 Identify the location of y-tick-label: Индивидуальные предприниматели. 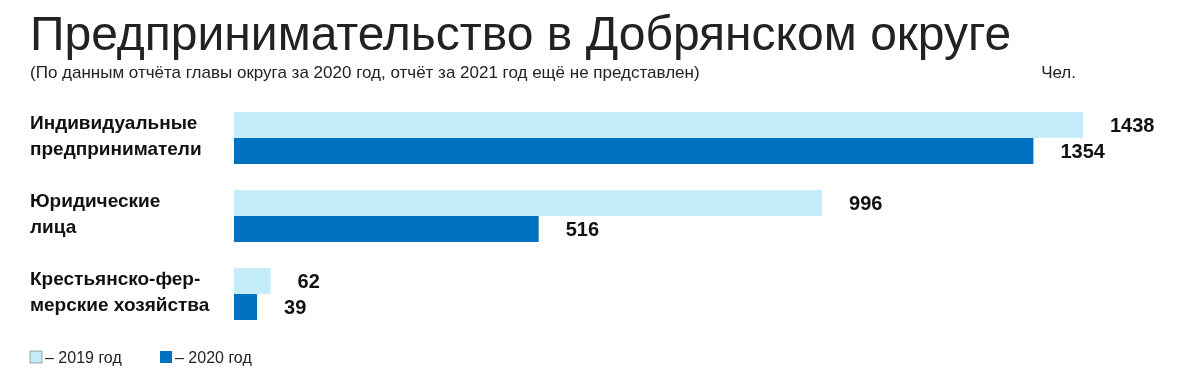
(116, 135).